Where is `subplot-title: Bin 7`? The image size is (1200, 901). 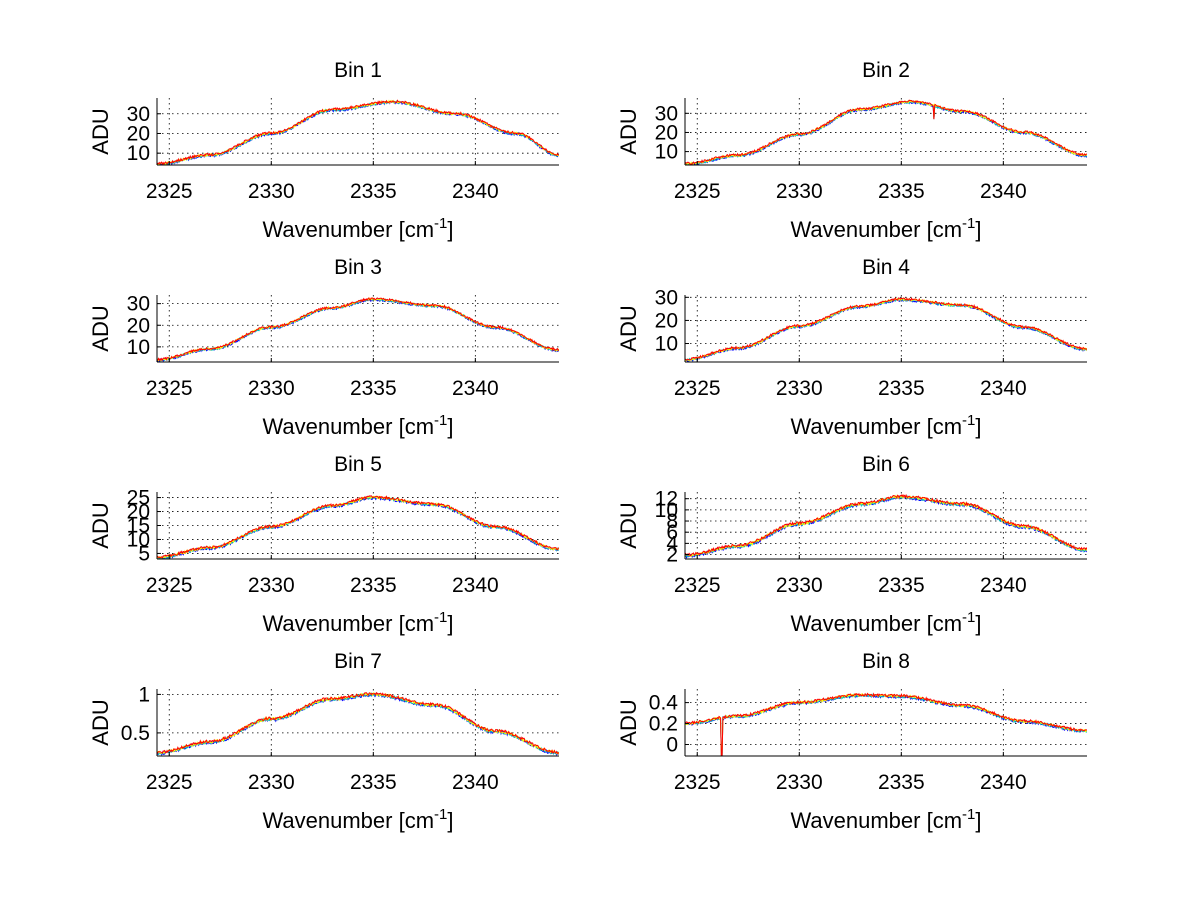
subplot-title: Bin 7 is located at coordinates (358, 661).